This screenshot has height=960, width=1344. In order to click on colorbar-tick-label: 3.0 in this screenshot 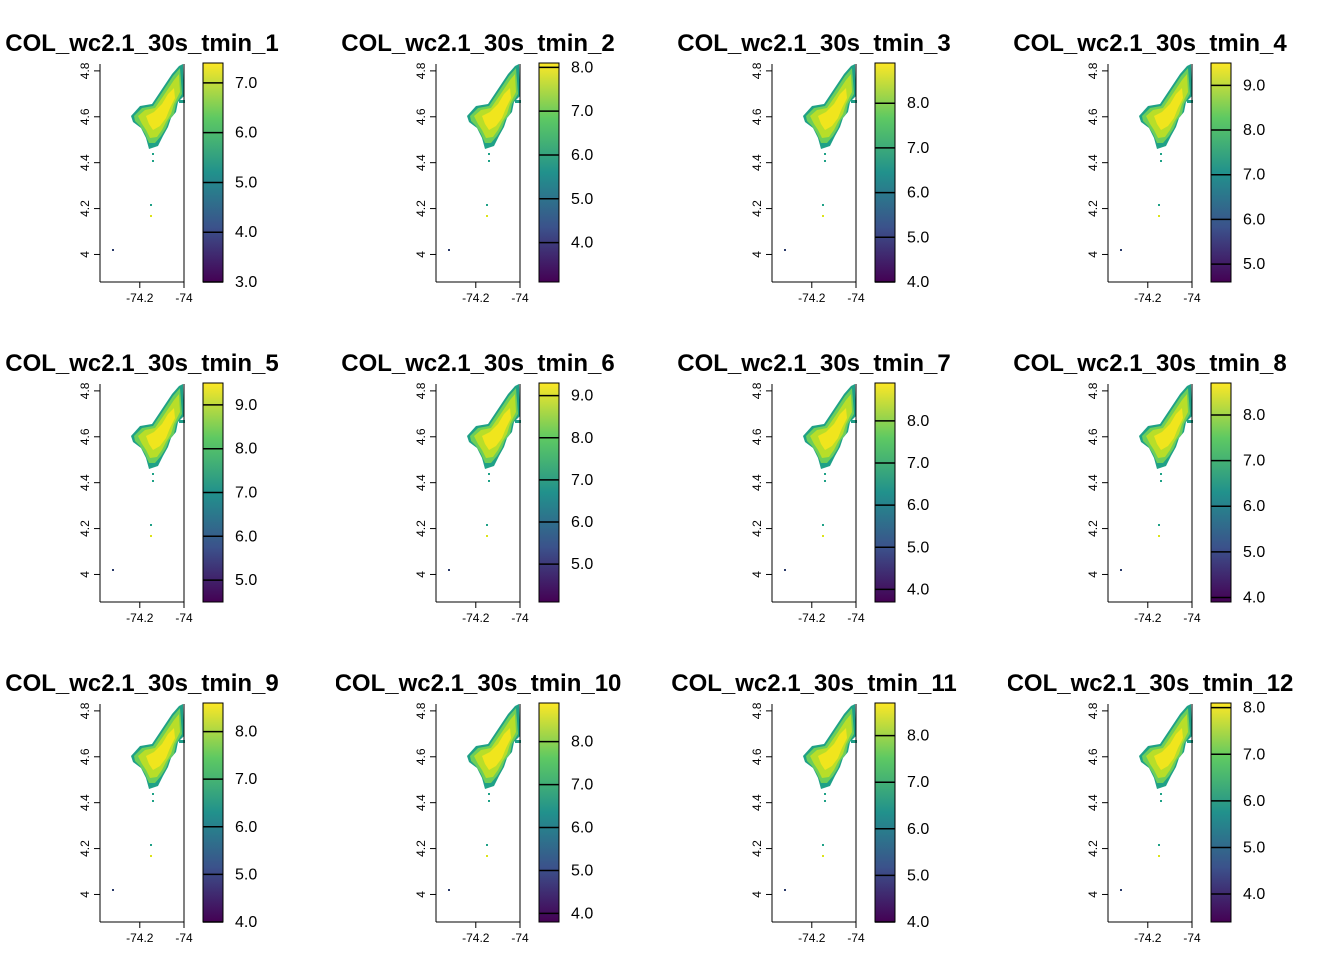, I will do `click(246, 282)`.